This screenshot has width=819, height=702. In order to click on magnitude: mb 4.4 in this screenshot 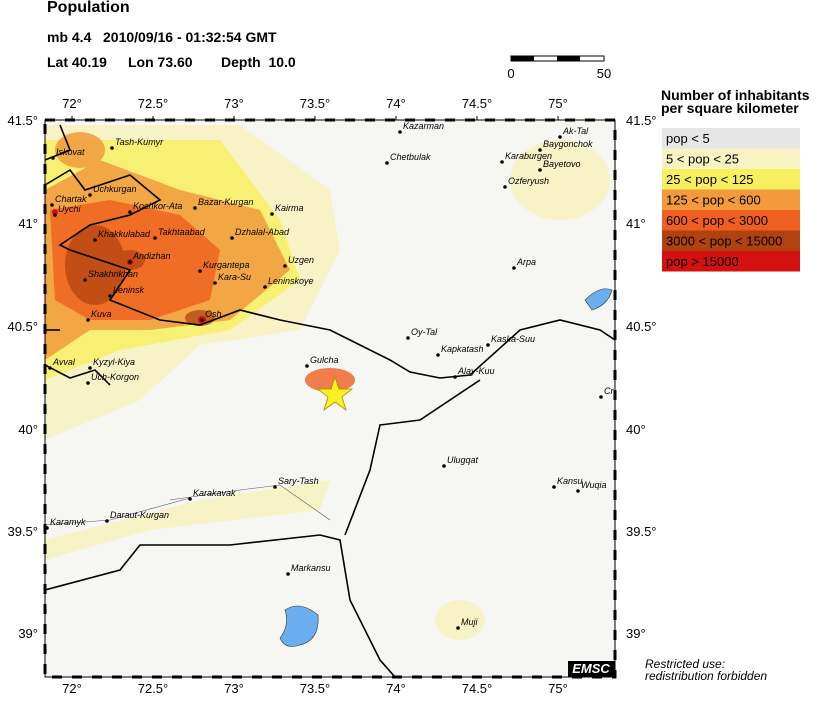, I will do `click(69, 37)`.